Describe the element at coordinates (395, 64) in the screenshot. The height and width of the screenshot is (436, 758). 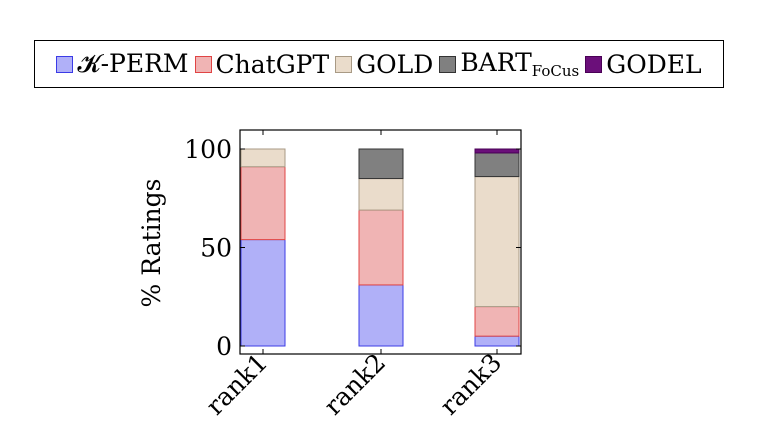
I see `legend-label: GOLD` at that location.